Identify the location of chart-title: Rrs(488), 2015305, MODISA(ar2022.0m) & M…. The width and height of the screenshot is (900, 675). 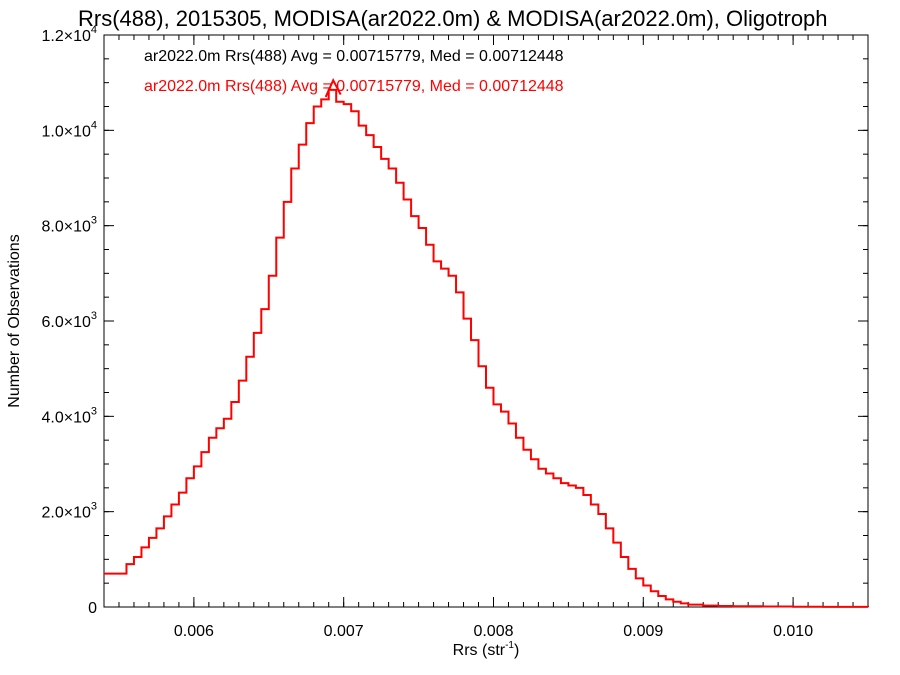
(453, 18).